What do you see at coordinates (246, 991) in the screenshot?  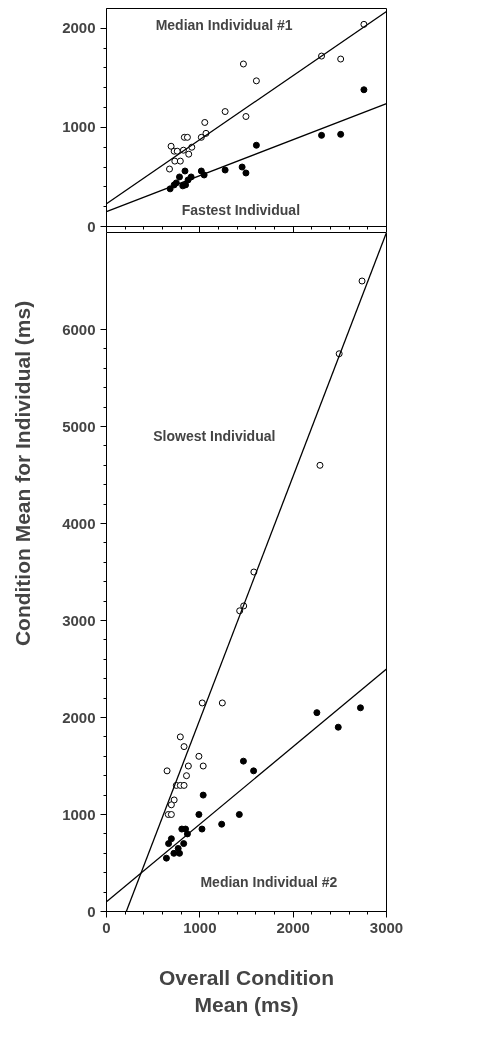 I see `x-axis-title: Overall Condition Mean (ms)` at bounding box center [246, 991].